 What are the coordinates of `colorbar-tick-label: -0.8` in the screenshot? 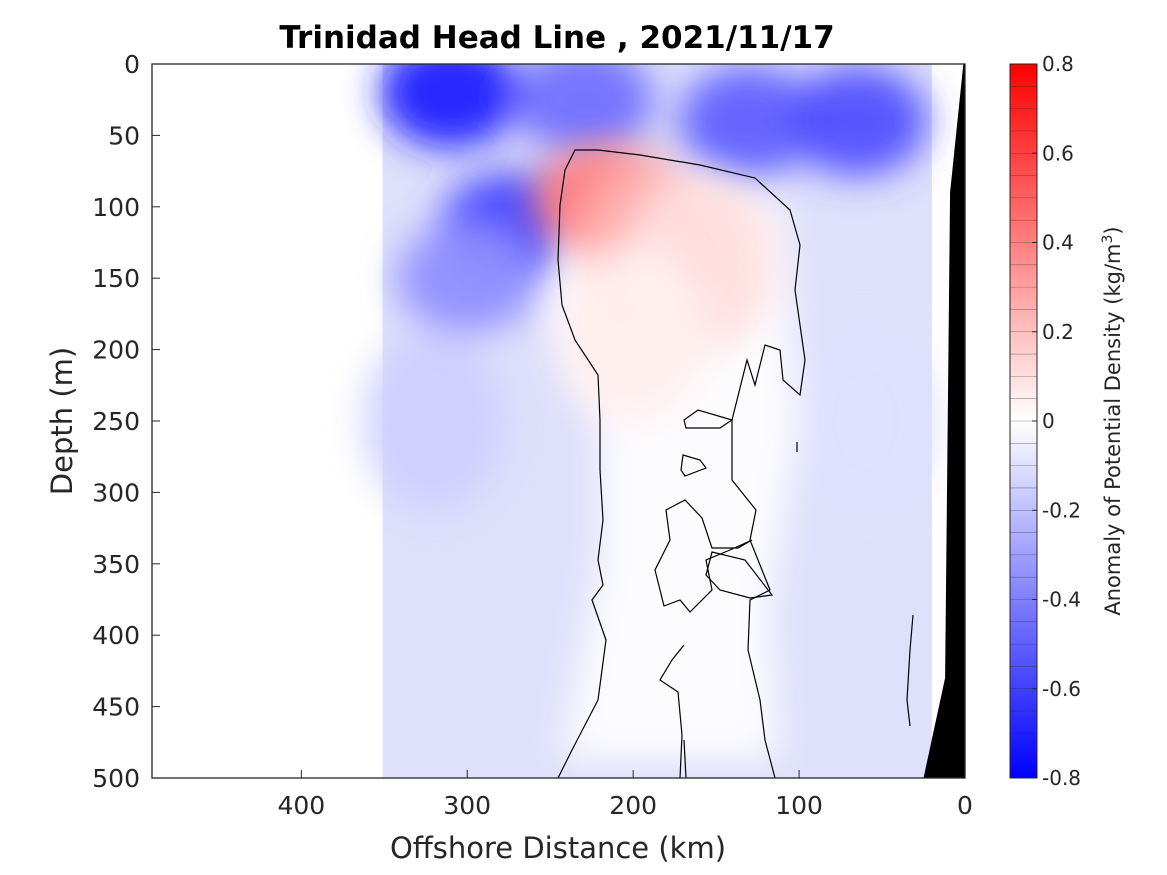 It's located at (1061, 778).